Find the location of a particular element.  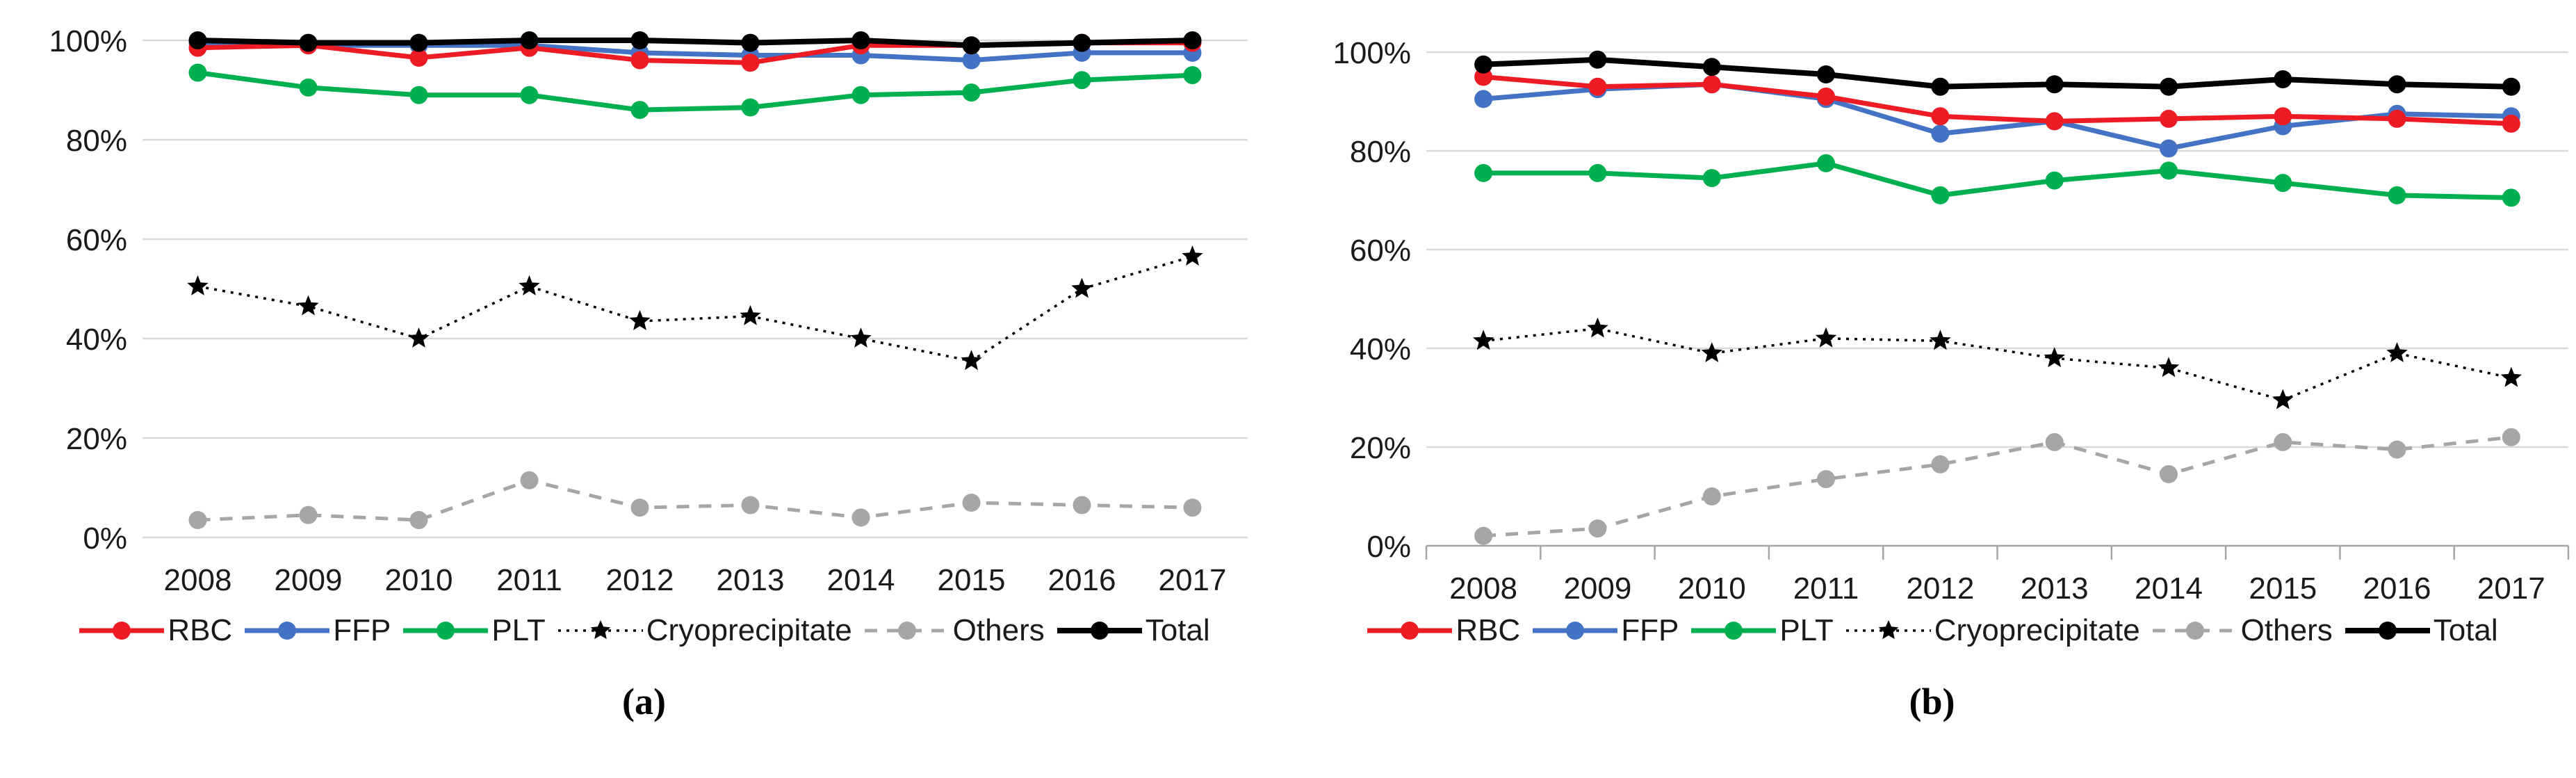

legend-item-cryoprecipitate: Cryoprecipitate is located at coordinates (1992, 630).